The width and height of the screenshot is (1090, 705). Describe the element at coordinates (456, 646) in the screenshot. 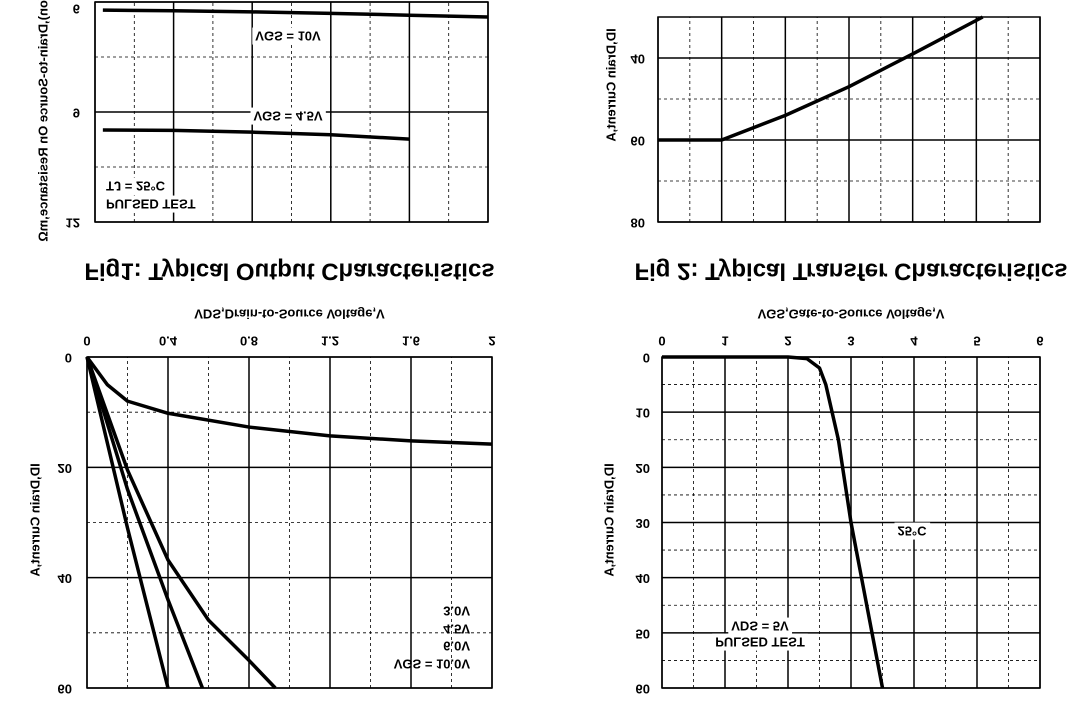

I see `legend-label: 6.0V` at that location.